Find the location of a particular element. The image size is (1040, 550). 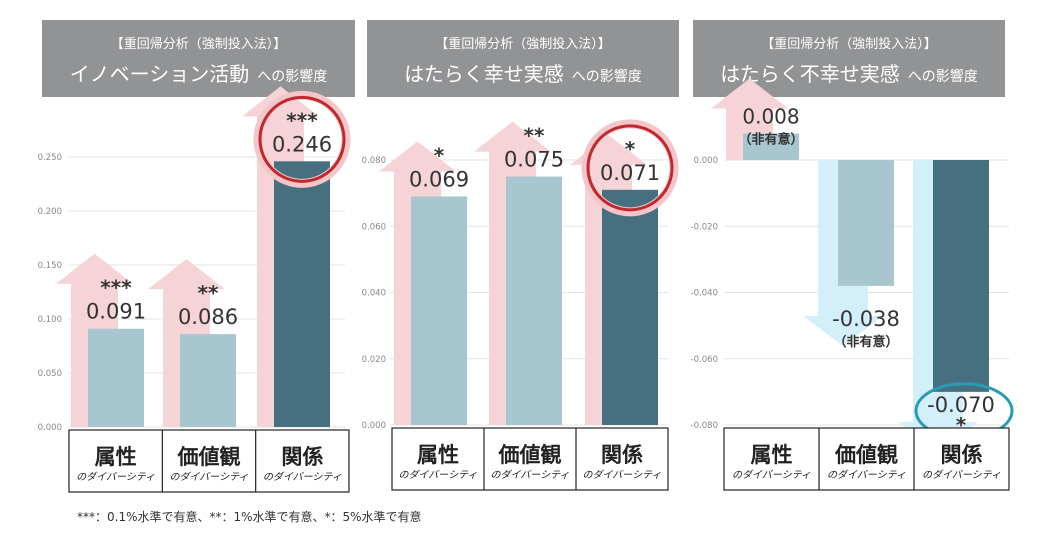

y-tick-label: 0.250 is located at coordinates (50, 158).